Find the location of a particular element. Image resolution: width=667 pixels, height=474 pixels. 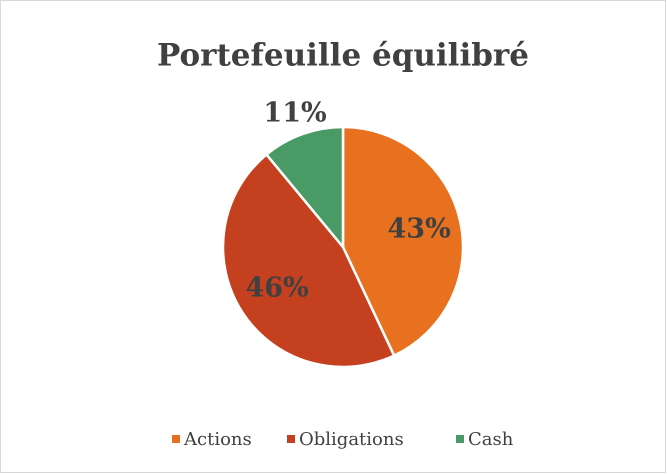

chart-title: Portefeuille équilibré is located at coordinates (343, 56).